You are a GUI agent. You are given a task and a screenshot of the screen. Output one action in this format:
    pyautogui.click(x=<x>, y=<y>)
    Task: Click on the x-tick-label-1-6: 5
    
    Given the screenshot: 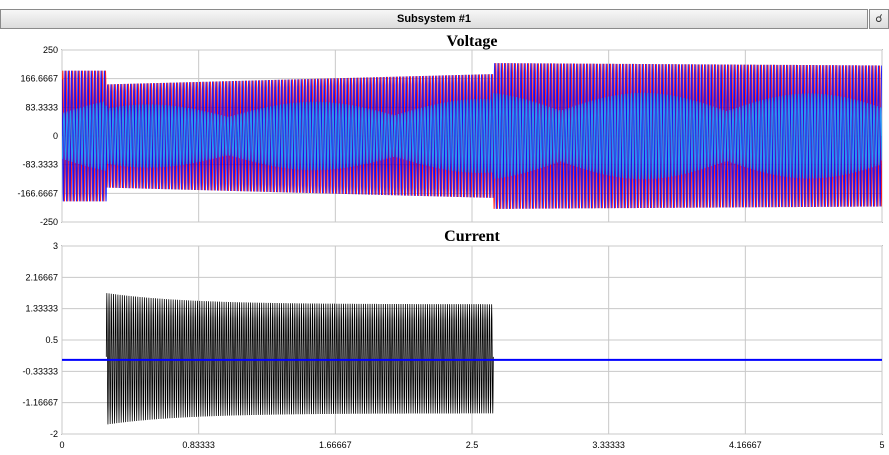 What is the action you would take?
    pyautogui.click(x=881, y=445)
    